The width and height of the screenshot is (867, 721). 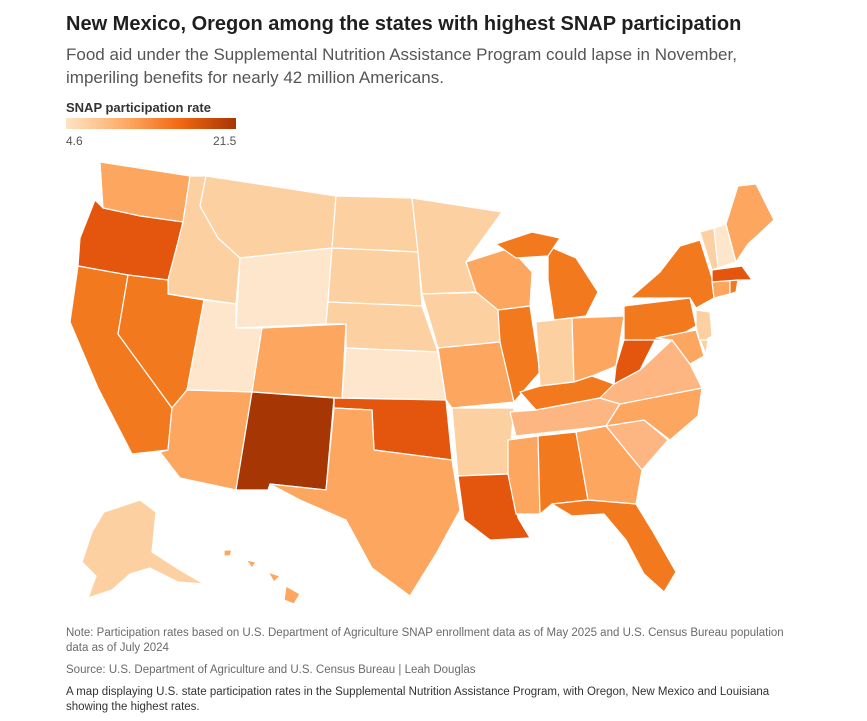 What do you see at coordinates (299, 361) in the screenshot?
I see `state-colorado` at bounding box center [299, 361].